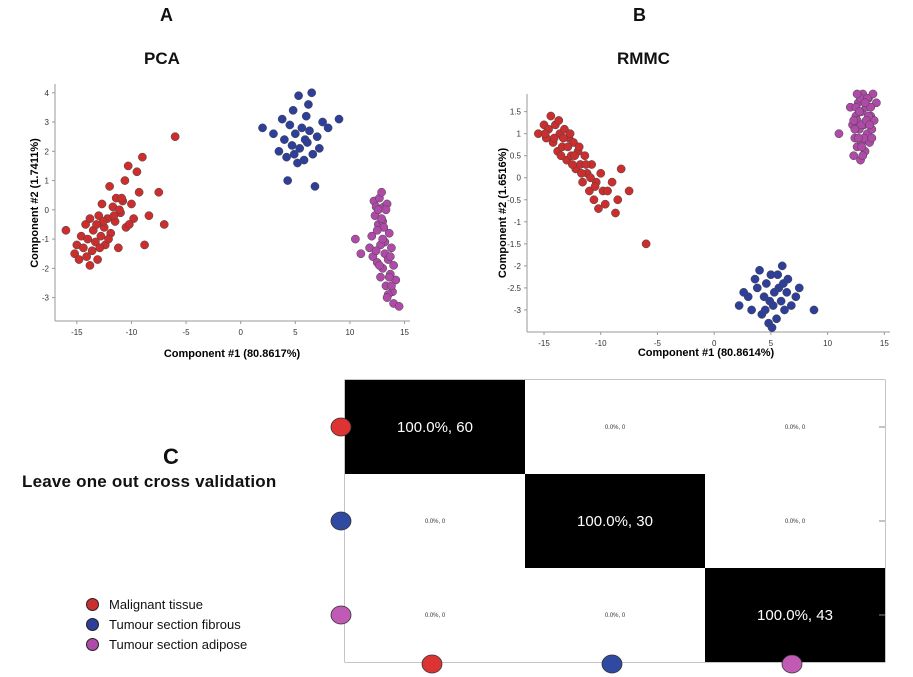 The width and height of the screenshot is (913, 677). What do you see at coordinates (341, 427) in the screenshot?
I see `cm-row-marker` at bounding box center [341, 427].